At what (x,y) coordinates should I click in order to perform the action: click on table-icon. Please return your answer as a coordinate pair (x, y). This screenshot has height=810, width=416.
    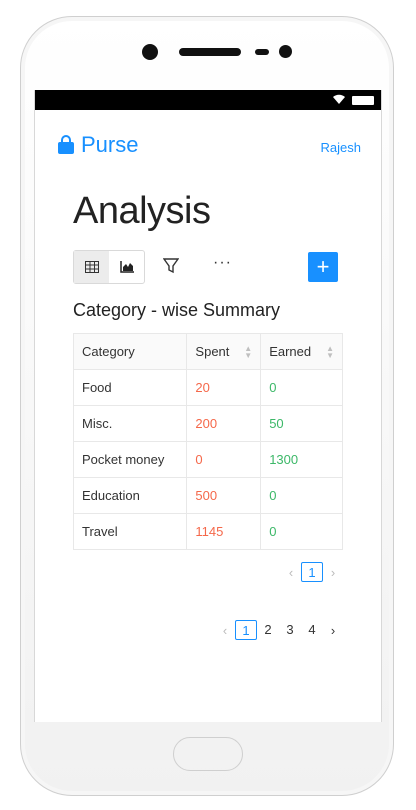
    Looking at the image, I should click on (91, 267).